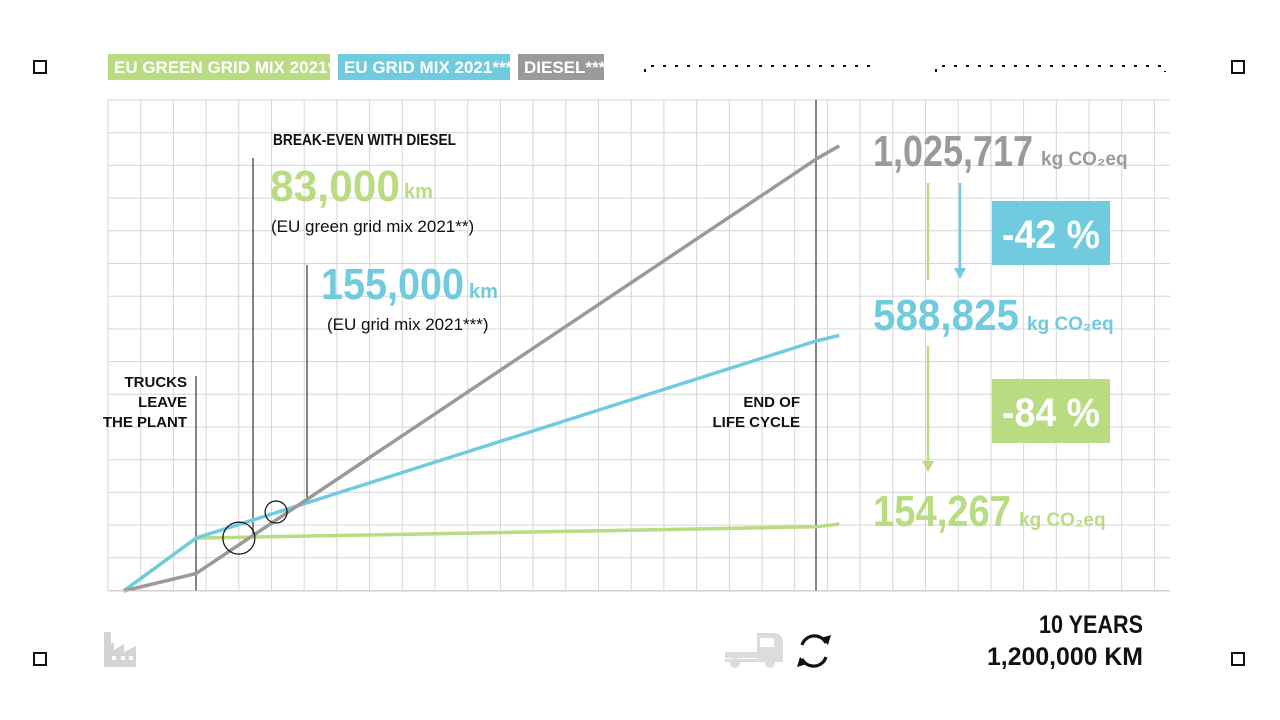 The image size is (1280, 720). Describe the element at coordinates (946, 315) in the screenshot. I see `blue-total-value: 588,825` at that location.